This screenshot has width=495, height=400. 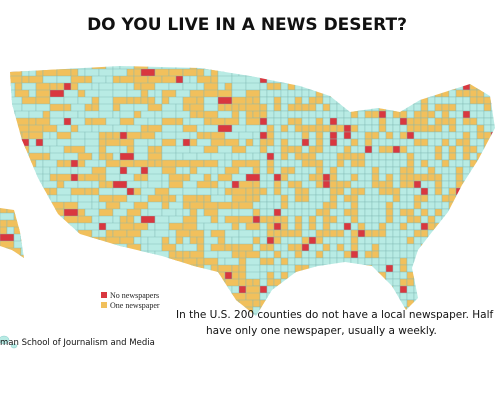 What do you see at coordinates (247, 25) in the screenshot?
I see `map-title: DO YOU LIVE IN A NEWS DESERT?` at bounding box center [247, 25].